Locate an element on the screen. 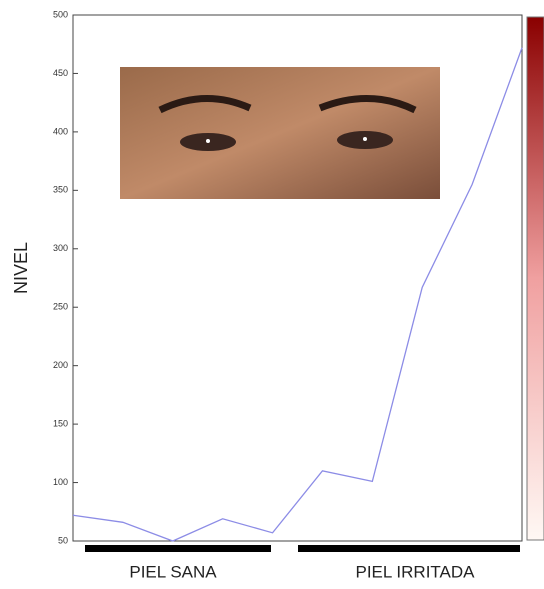 The width and height of the screenshot is (544, 589). face-image is located at coordinates (280, 133).